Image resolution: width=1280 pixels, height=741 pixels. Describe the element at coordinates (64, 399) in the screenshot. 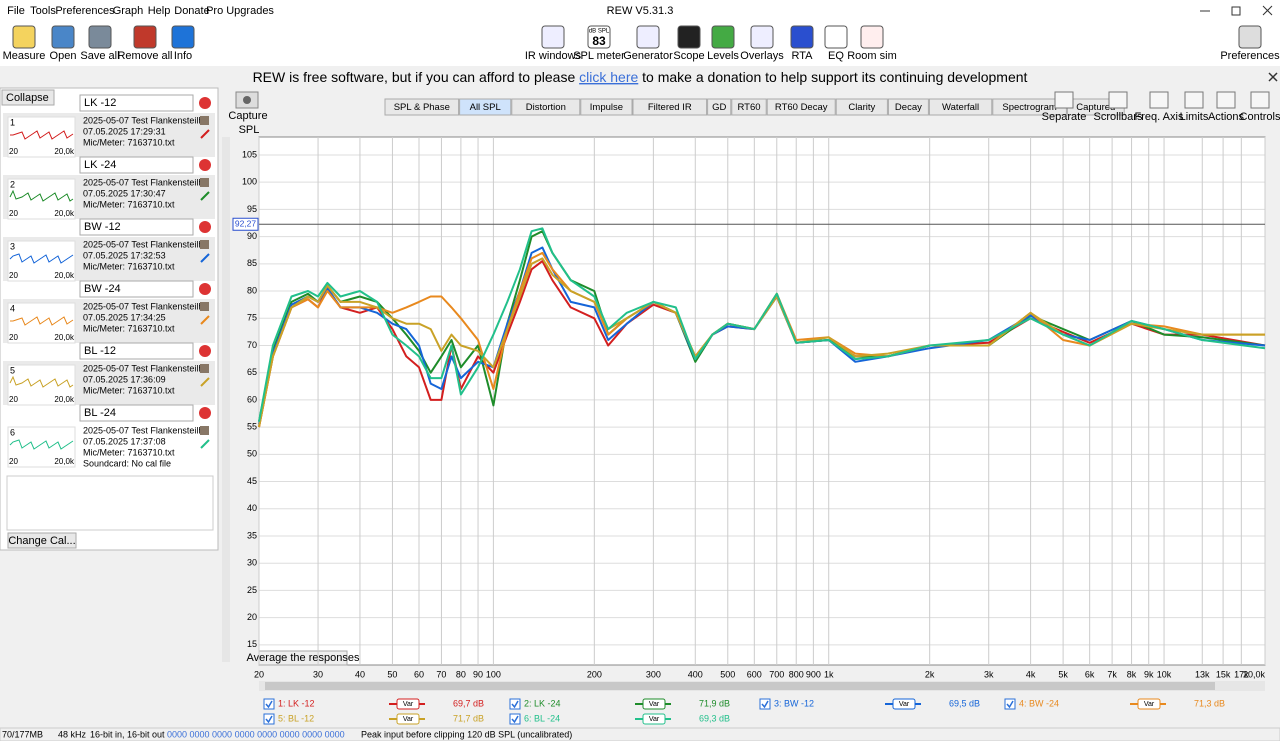

I see `thumbnail-max: 20,0k` at that location.